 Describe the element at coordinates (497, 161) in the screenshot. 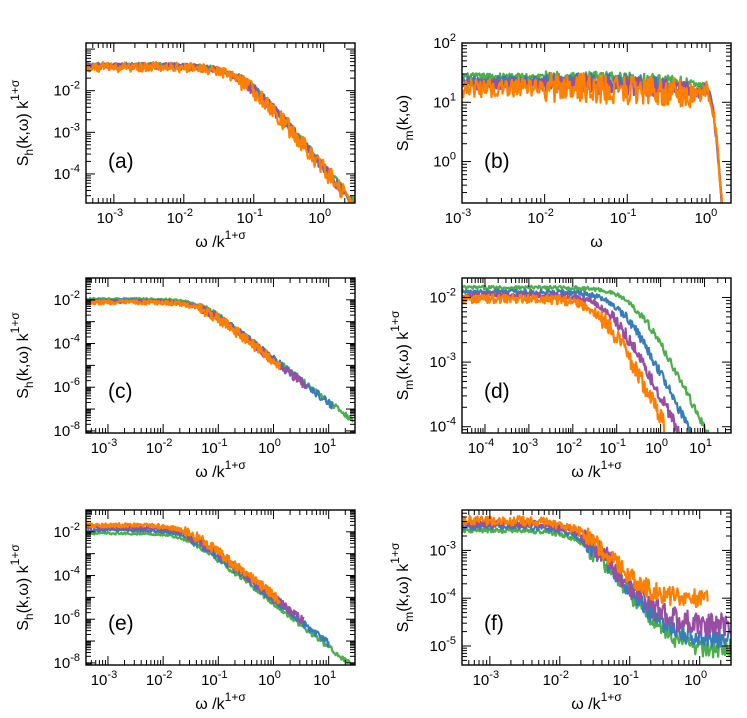

I see `panel-label: (b)` at that location.